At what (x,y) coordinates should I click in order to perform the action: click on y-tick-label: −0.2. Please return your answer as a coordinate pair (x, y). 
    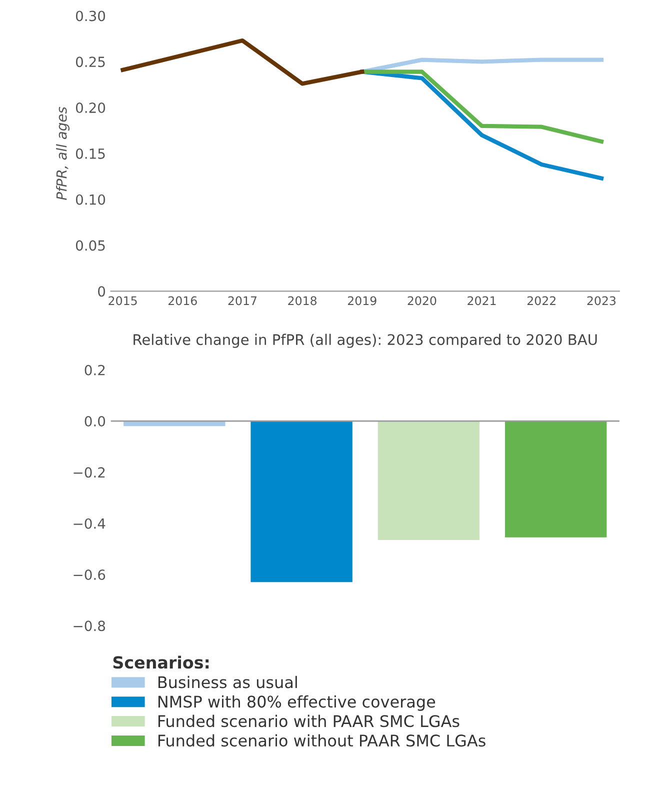
    Looking at the image, I should click on (89, 472).